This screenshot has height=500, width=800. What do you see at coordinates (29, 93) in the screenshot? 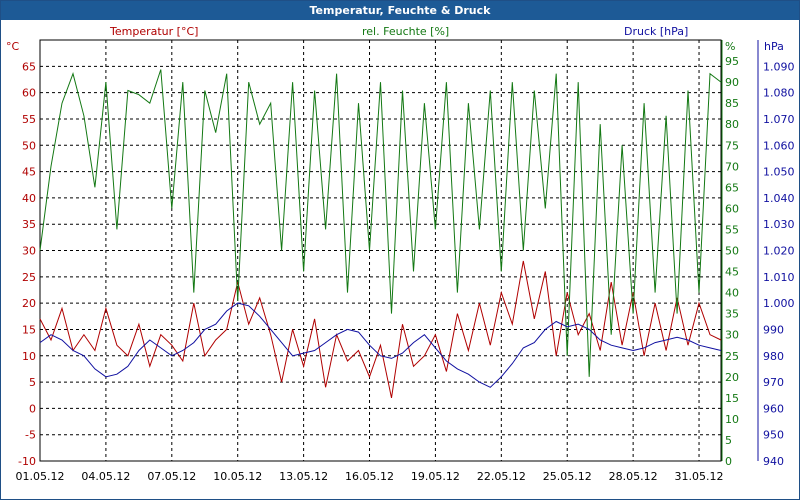
I see `left-tick-label: 60` at bounding box center [29, 93].